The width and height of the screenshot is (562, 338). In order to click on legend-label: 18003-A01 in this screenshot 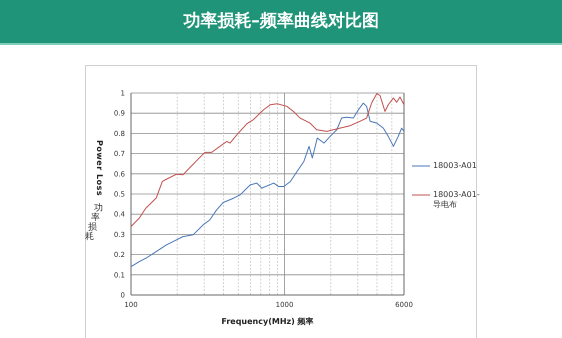, I will do `click(455, 166)`.